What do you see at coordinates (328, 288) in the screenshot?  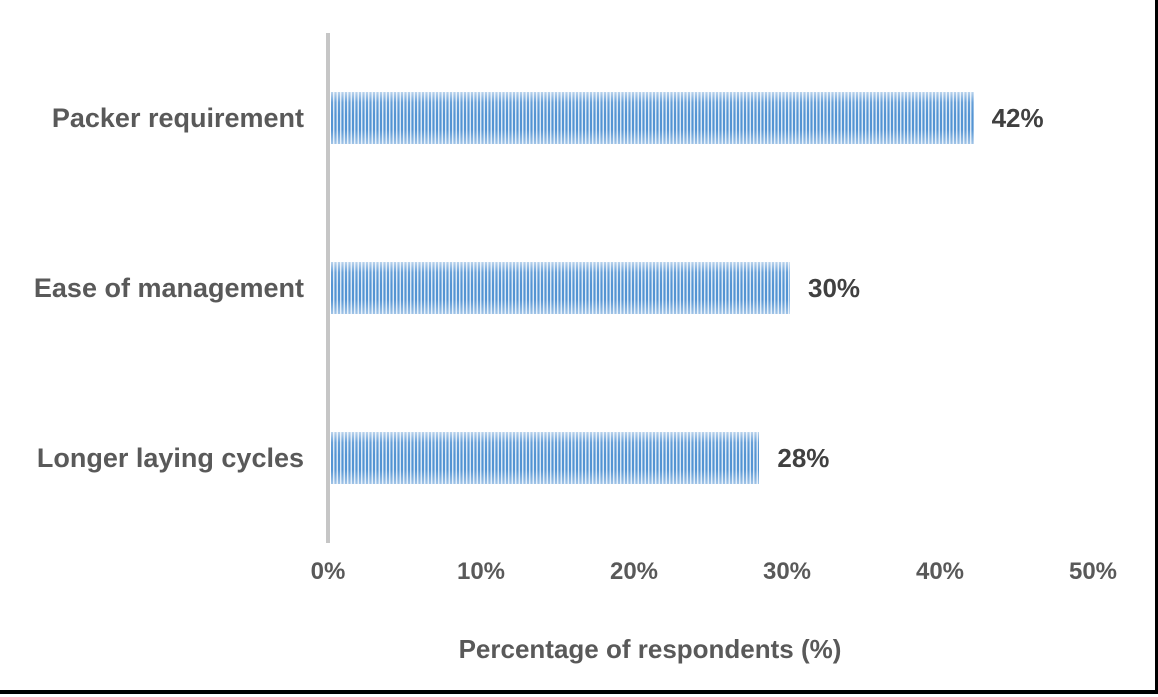 I see `y-axis-line` at bounding box center [328, 288].